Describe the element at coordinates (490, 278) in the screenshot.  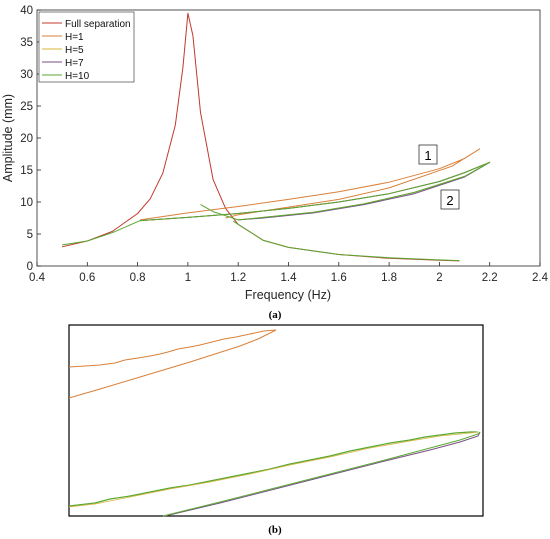
I see `x-tick-label: 2.2` at that location.